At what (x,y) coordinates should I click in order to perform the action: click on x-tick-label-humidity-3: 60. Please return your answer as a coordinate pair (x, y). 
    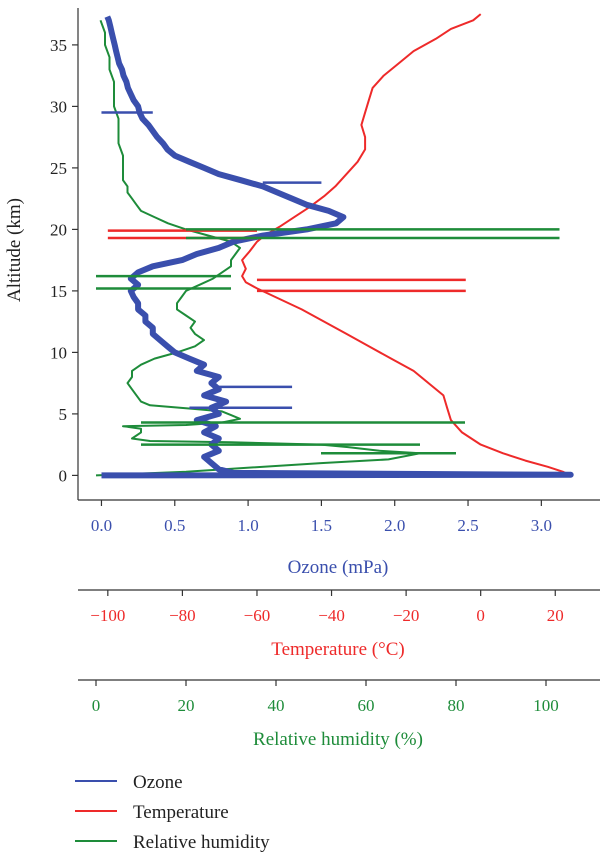
    Looking at the image, I should click on (366, 705).